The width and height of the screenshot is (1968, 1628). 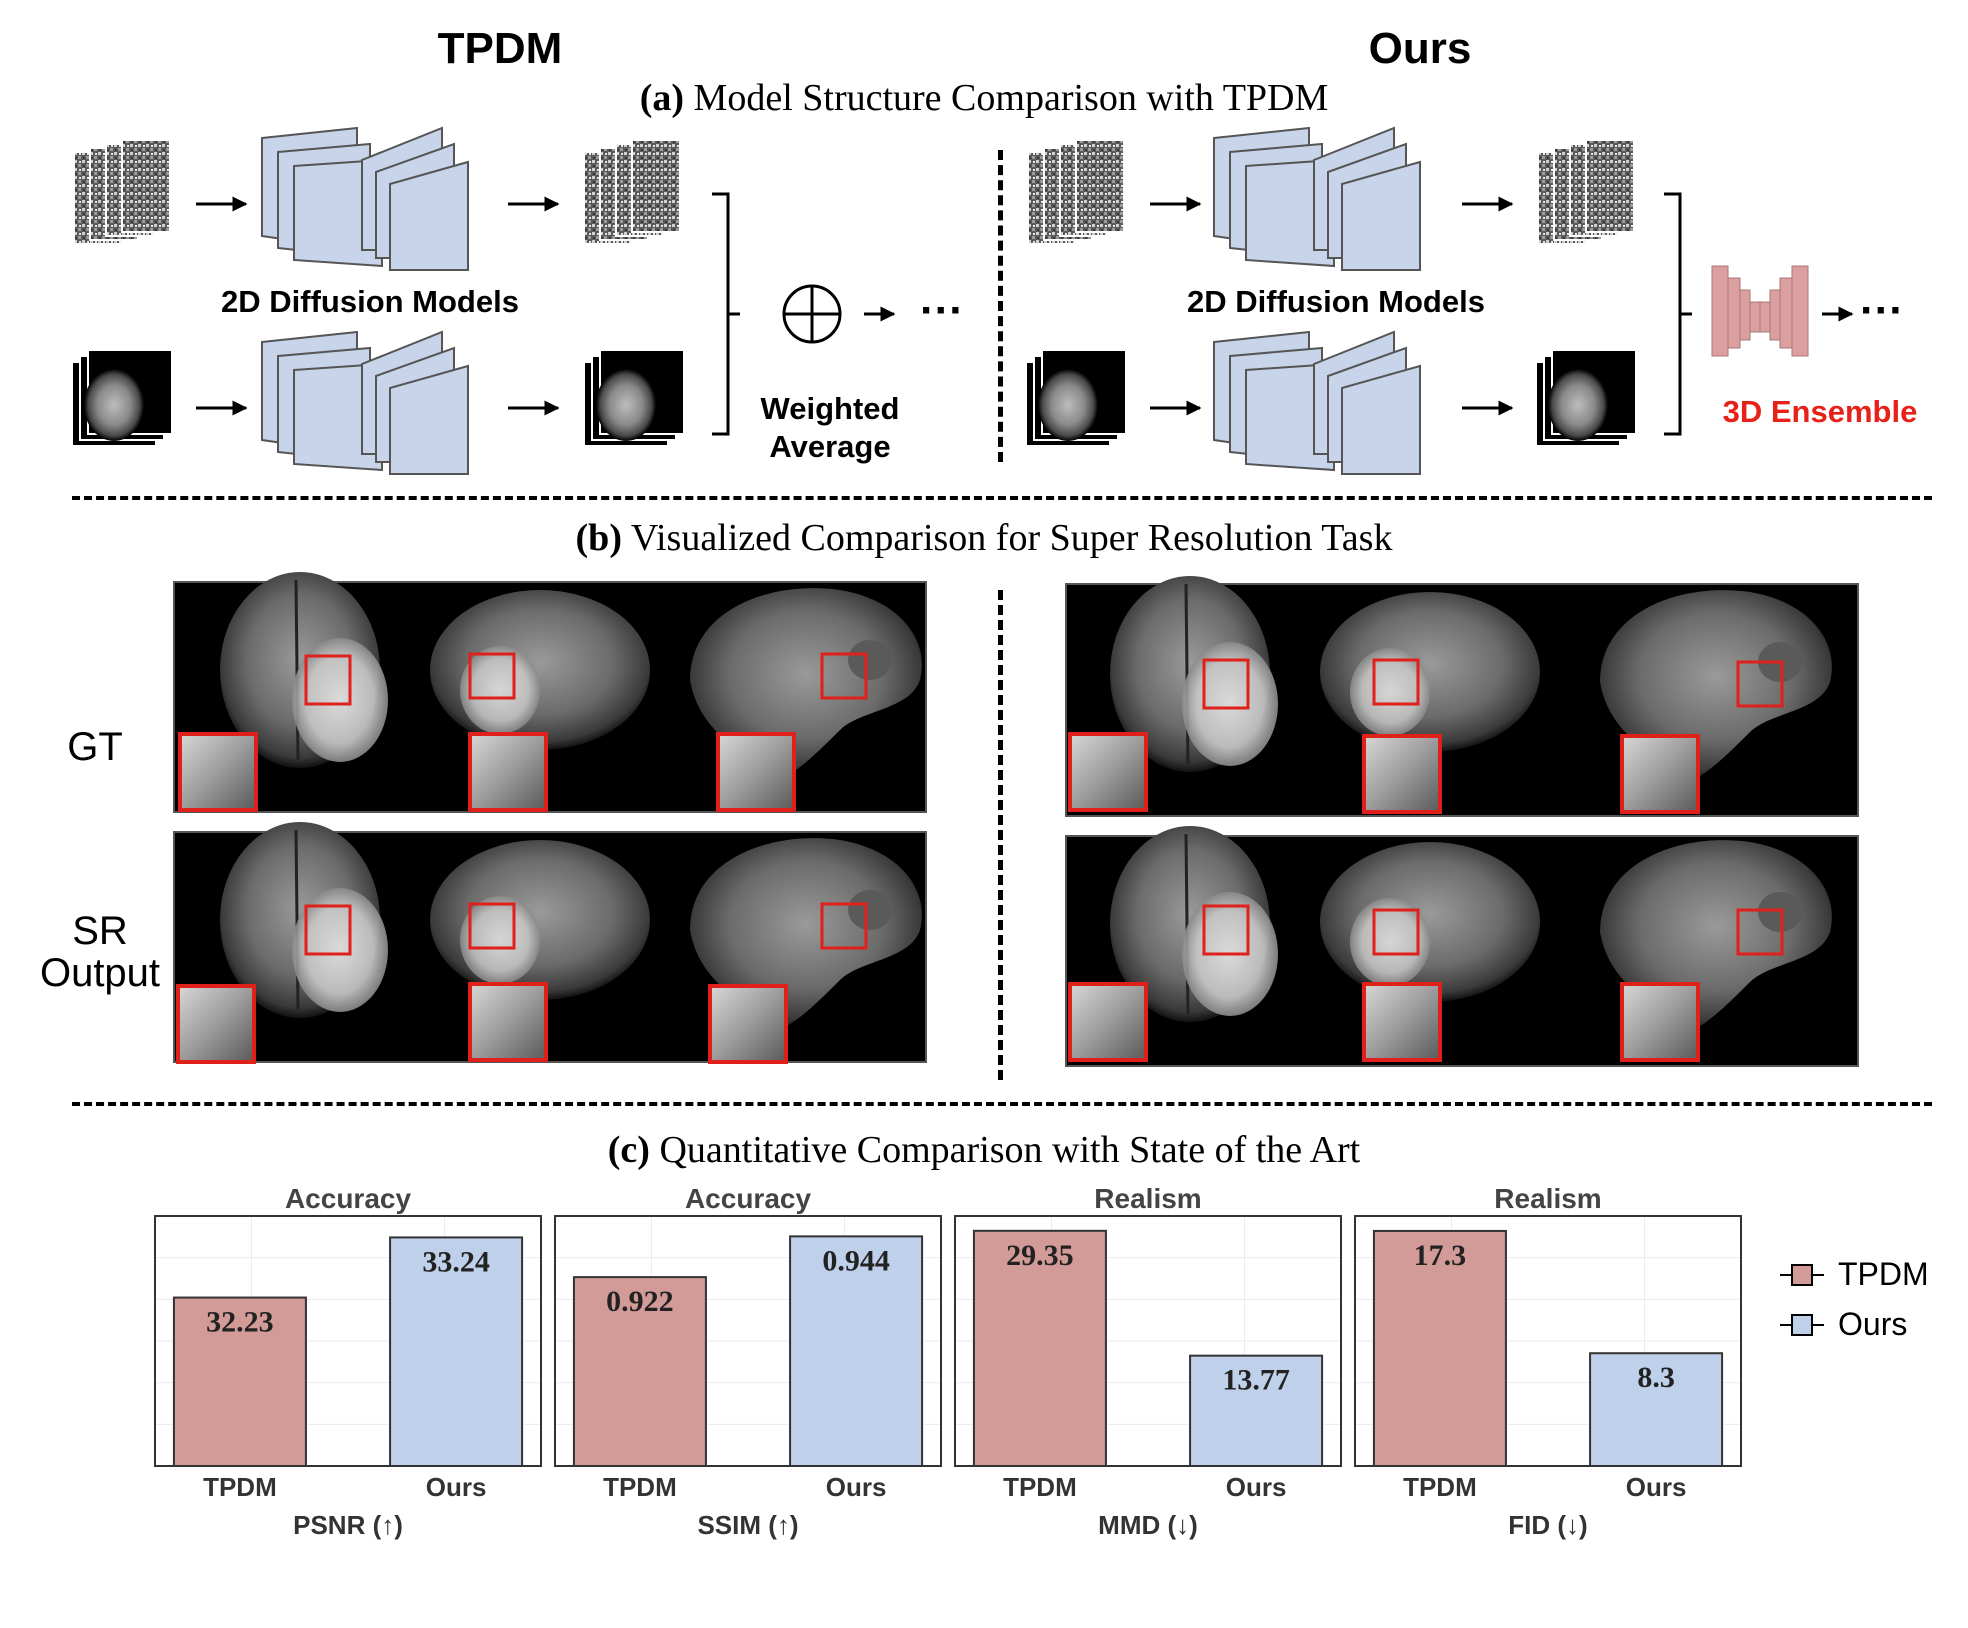 I want to click on left-heading: TPDM, so click(x=500, y=48).